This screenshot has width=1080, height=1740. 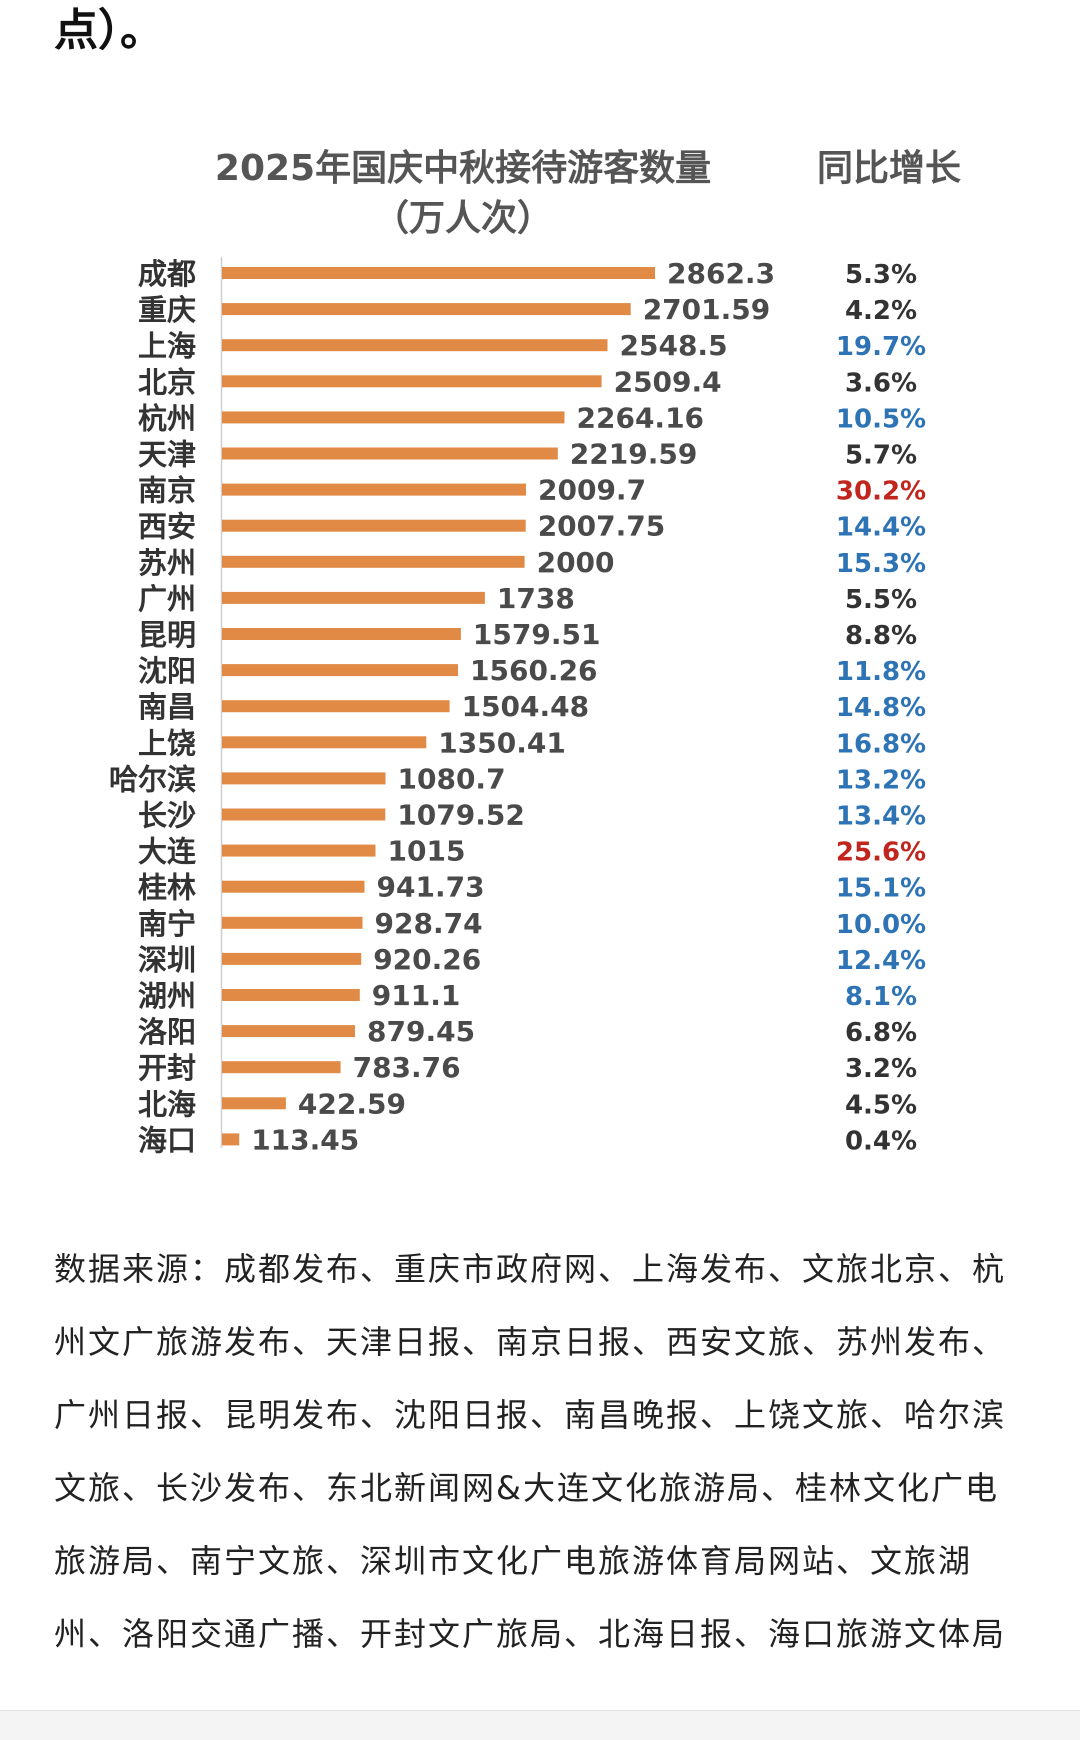 What do you see at coordinates (463, 168) in the screenshot?
I see `chart-title: 2025年国庆中秋接待游客数量` at bounding box center [463, 168].